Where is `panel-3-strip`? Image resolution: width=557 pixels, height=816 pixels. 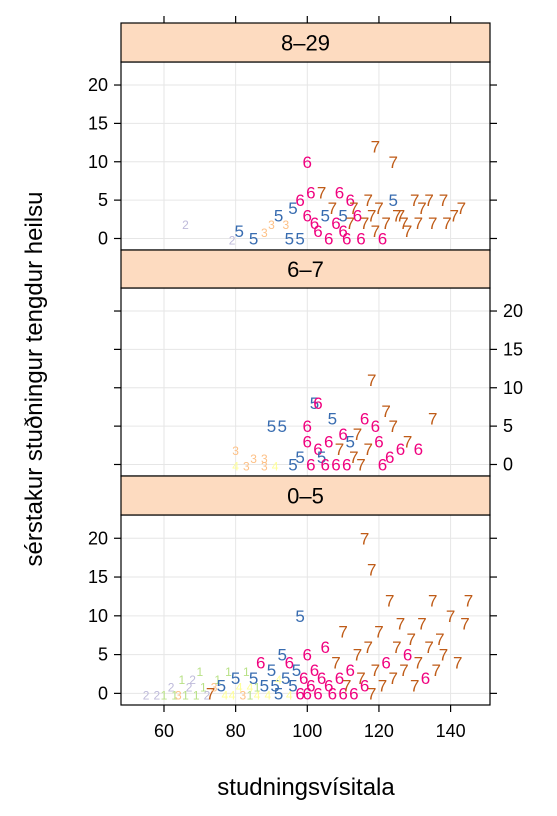 panel-3-strip is located at coordinates (305, 495).